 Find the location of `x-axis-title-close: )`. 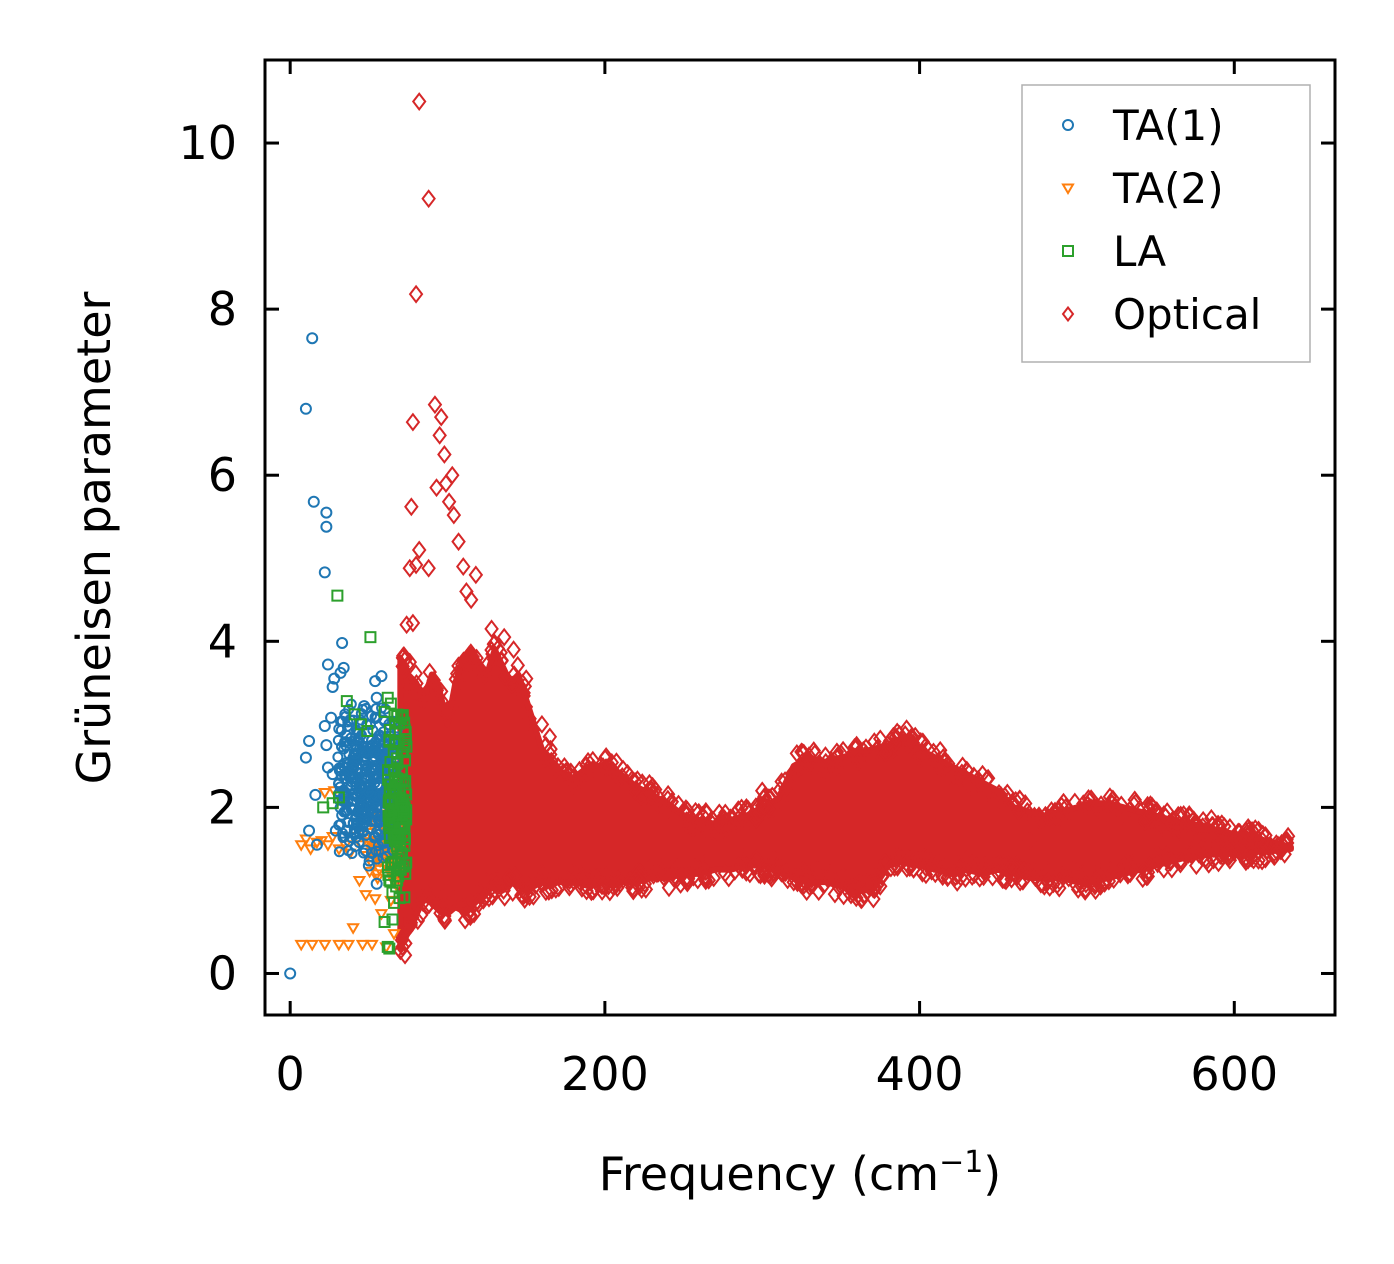

x-axis-title-close: ) is located at coordinates (992, 1174).